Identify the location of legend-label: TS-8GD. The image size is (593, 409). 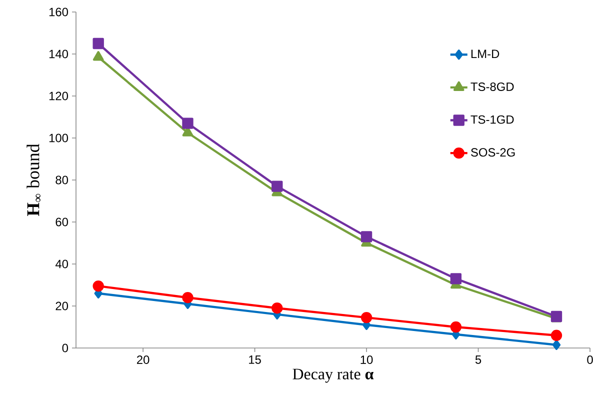
(492, 86).